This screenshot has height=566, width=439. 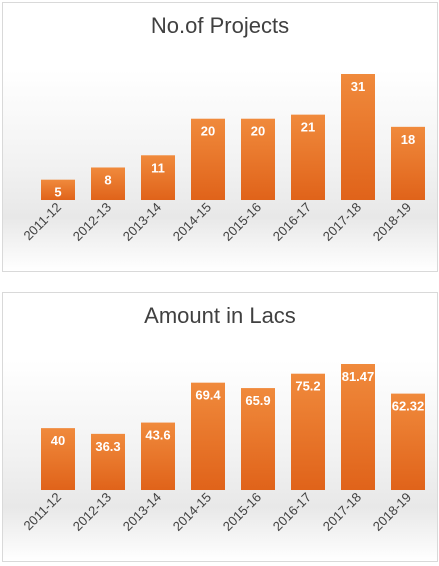 What do you see at coordinates (358, 86) in the screenshot?
I see `data-label: 31` at bounding box center [358, 86].